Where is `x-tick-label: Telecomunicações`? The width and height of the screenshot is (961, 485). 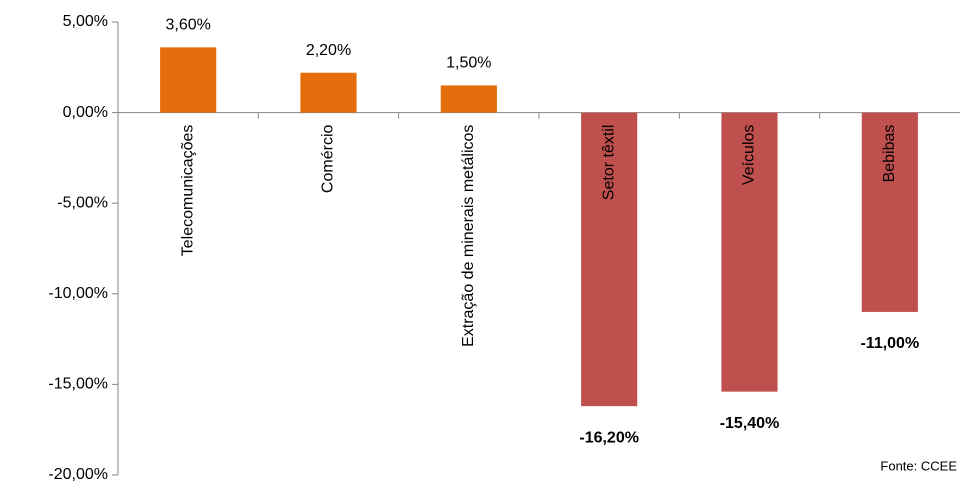
x-tick-label: Telecomunicações is located at coordinates (187, 191).